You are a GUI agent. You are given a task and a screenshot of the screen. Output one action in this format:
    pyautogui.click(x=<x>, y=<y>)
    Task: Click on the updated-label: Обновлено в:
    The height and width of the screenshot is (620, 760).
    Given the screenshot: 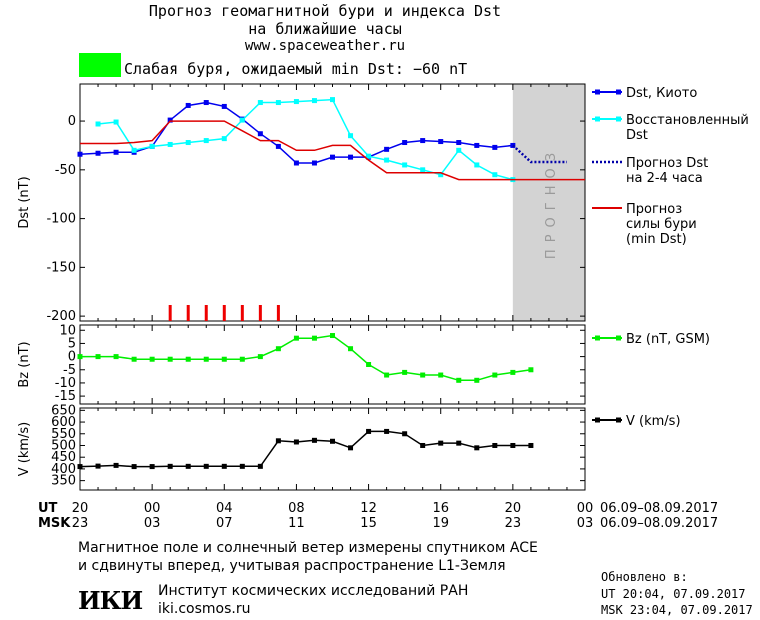 What is the action you would take?
    pyautogui.click(x=644, y=577)
    